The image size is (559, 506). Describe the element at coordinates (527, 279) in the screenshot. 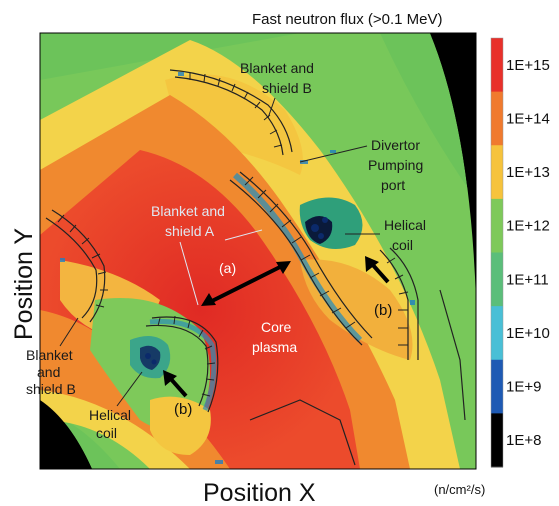

I see `colorbar-tick-label: 1E+11` at that location.